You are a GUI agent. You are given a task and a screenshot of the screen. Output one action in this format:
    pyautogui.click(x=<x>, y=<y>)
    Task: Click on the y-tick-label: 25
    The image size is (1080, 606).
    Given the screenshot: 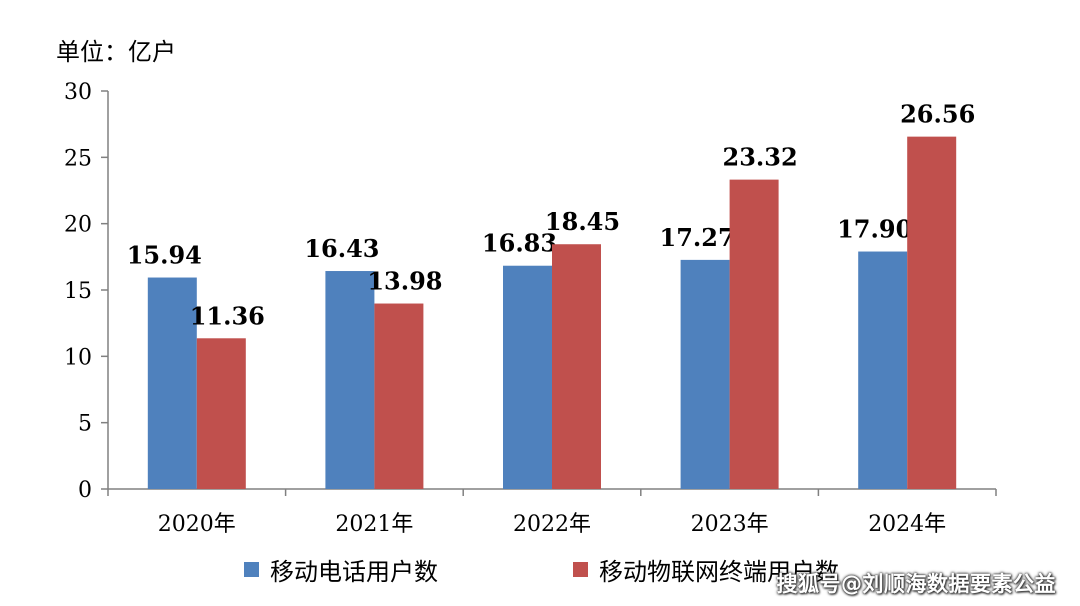 What is the action you would take?
    pyautogui.click(x=78, y=158)
    